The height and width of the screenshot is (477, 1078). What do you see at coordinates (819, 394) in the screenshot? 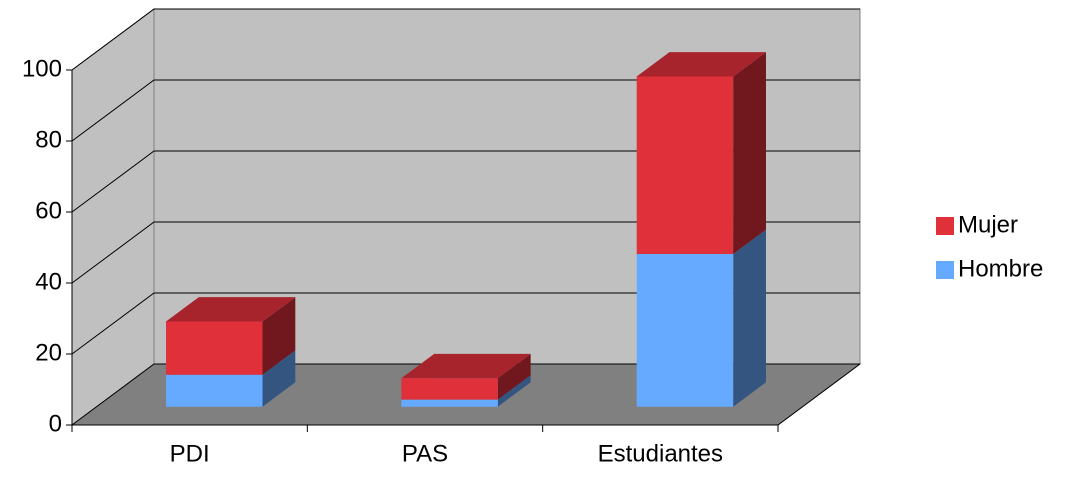
I see `floor-edge` at bounding box center [819, 394].